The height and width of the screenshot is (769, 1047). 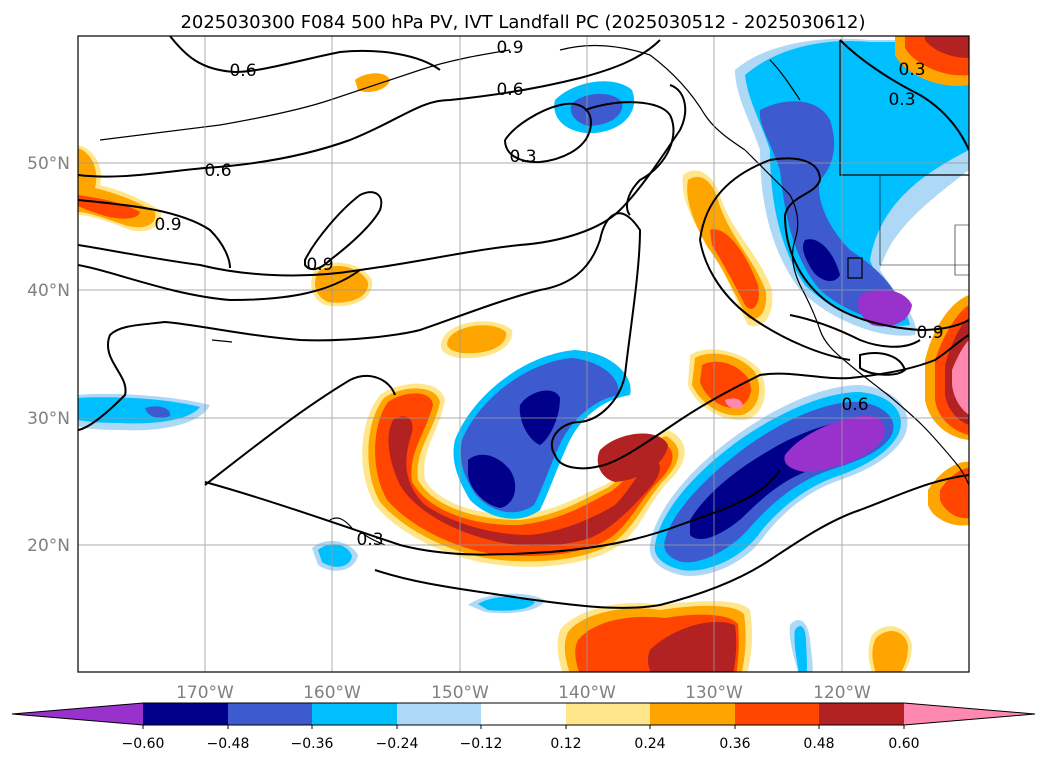 What do you see at coordinates (523, 693) in the screenshot?
I see `lon-labels: 170°W 160°W 150°W 140°W 130°W 120°W` at bounding box center [523, 693].